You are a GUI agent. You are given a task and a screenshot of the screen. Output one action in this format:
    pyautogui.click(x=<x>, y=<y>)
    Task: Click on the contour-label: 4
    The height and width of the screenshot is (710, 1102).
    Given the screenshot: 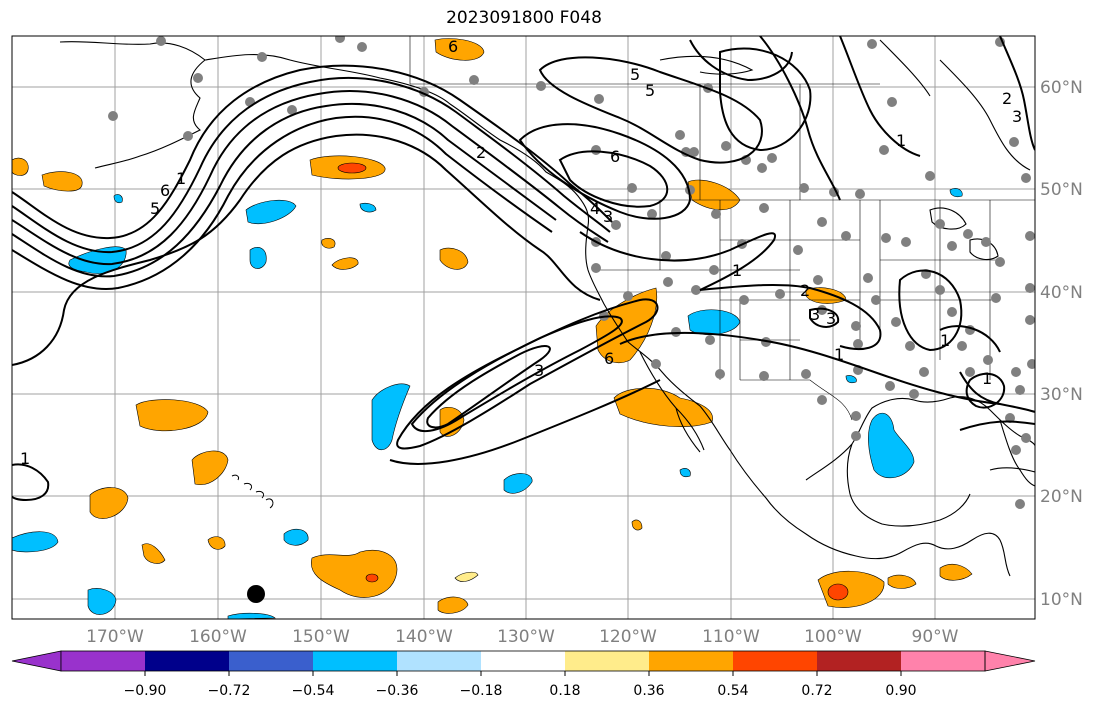 What is the action you would take?
    pyautogui.click(x=595, y=208)
    